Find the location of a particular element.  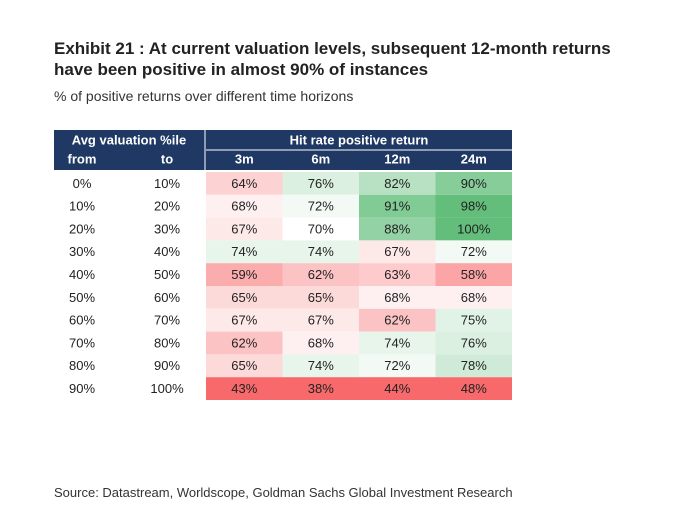

cell-value: 78% is located at coordinates (474, 365).